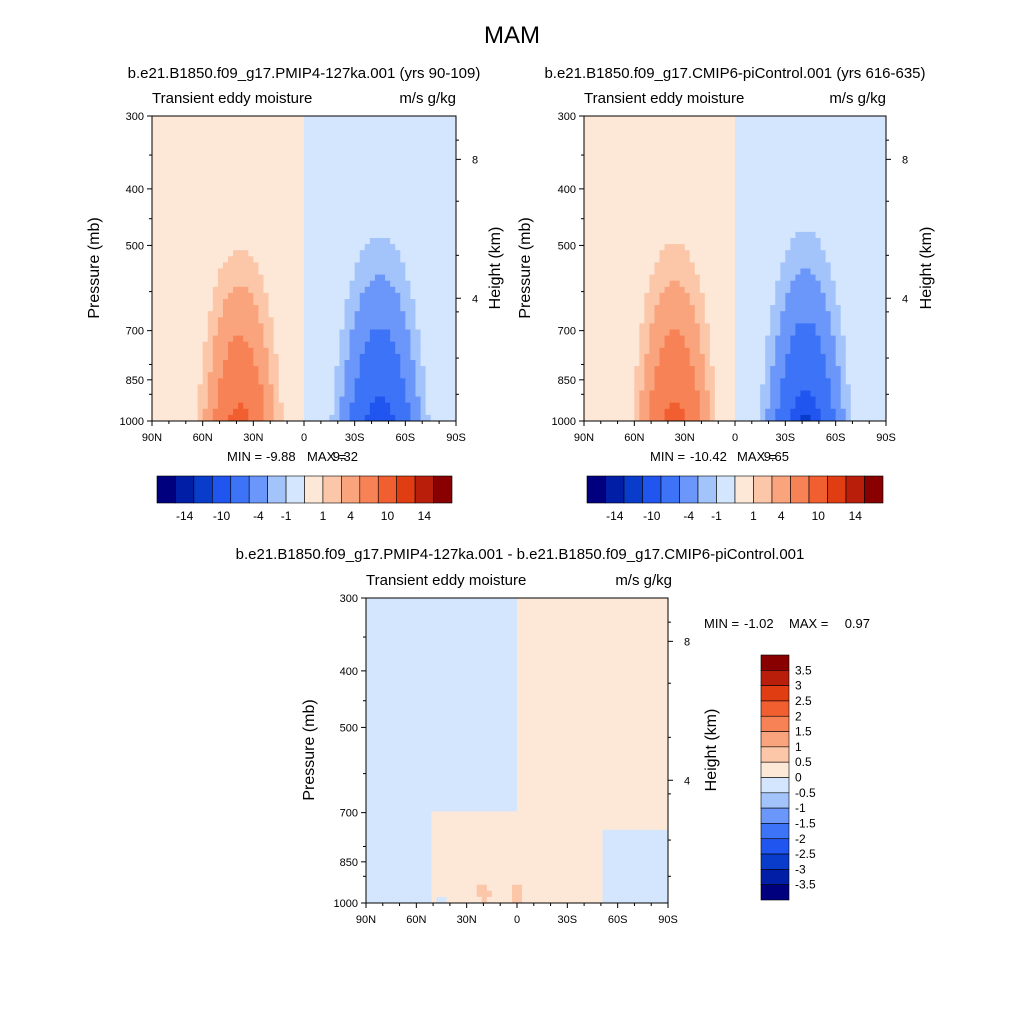 The height and width of the screenshot is (1024, 1024). I want to click on y-right-tick-label: 4, so click(475, 299).